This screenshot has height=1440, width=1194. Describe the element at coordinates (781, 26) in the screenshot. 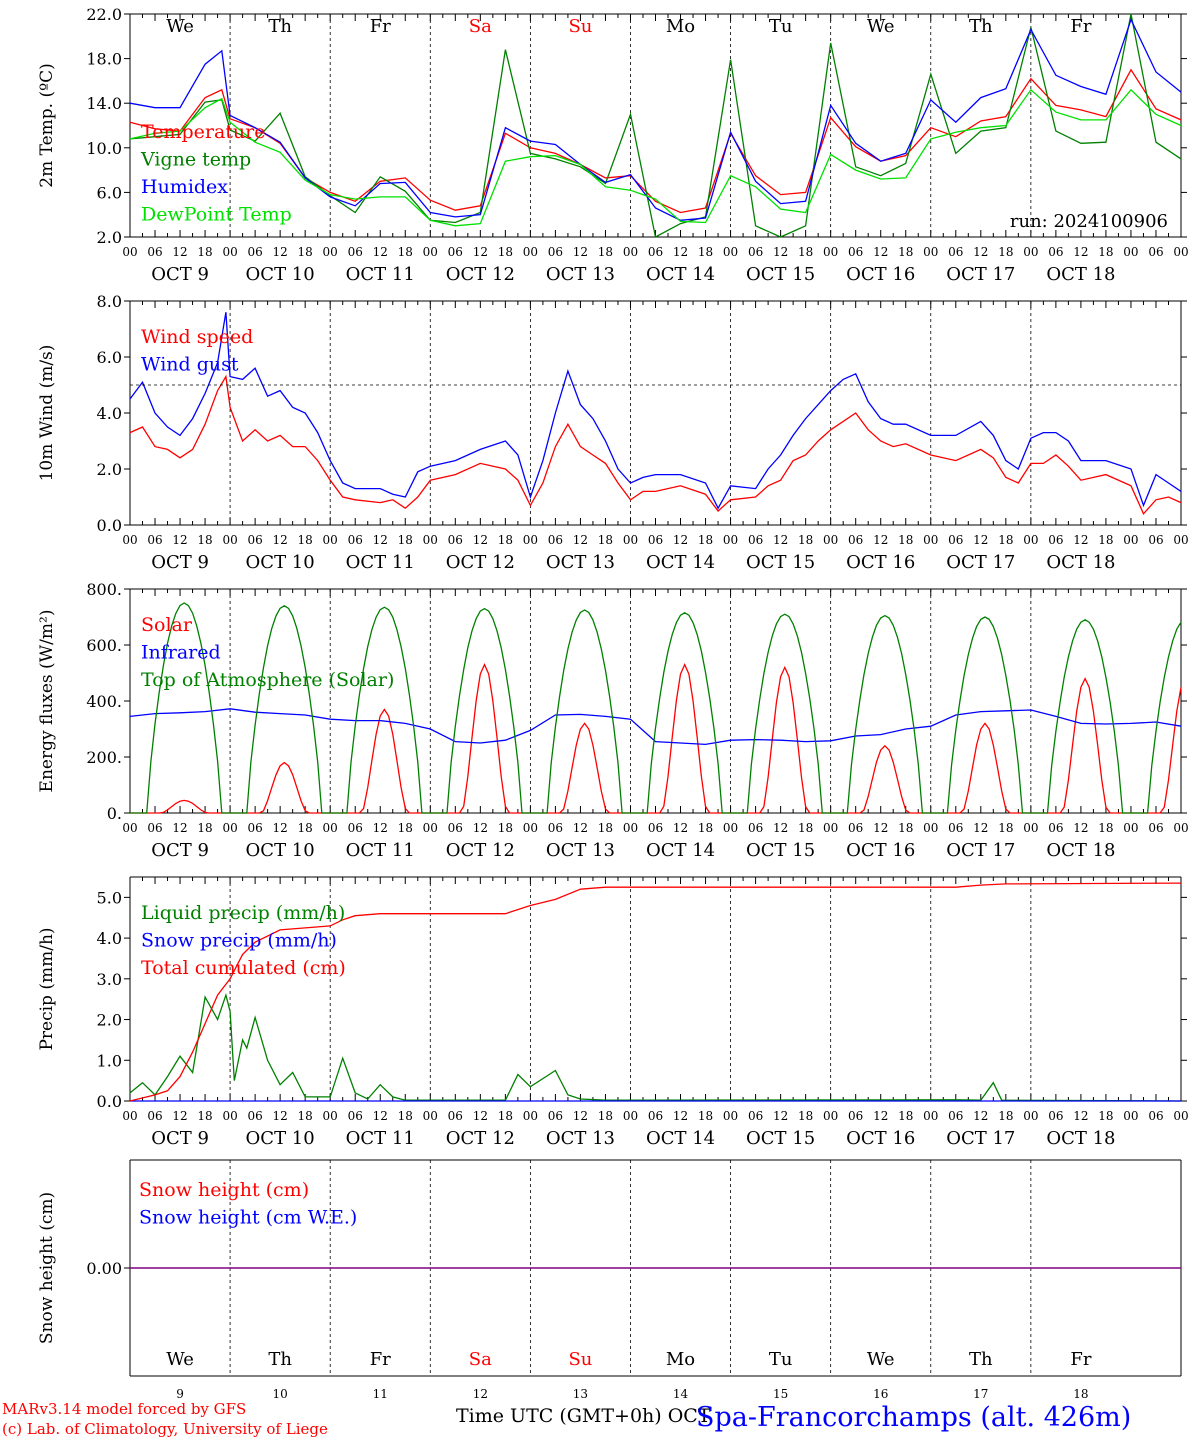

I see `weekday-label-top: Tu` at that location.